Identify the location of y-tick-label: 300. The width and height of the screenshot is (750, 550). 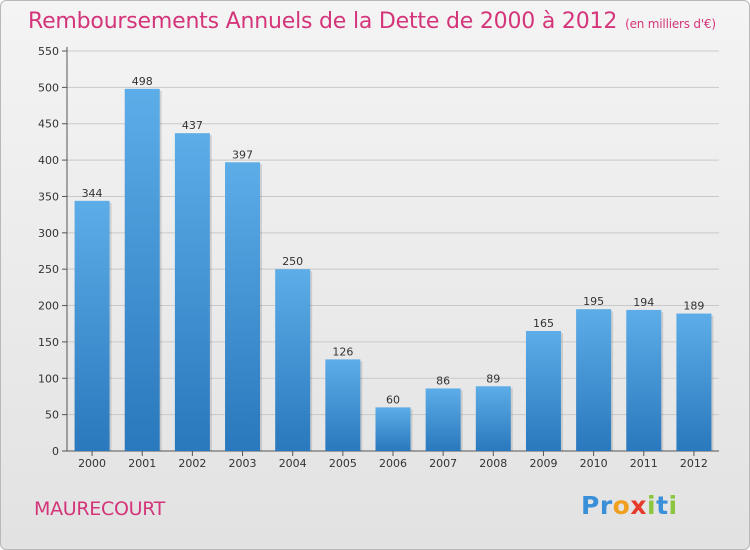
(48, 233).